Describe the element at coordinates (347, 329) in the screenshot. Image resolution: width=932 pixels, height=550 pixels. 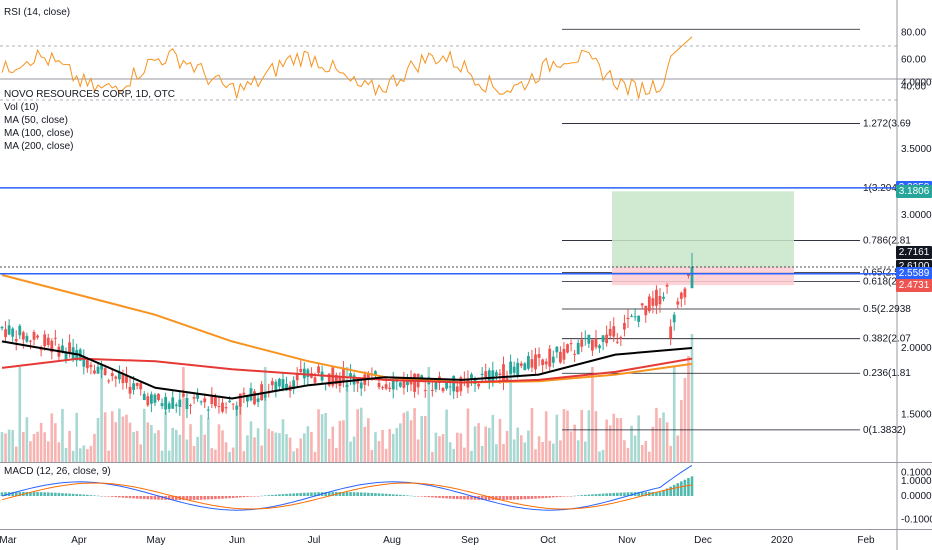
I see `ma200-line` at that location.